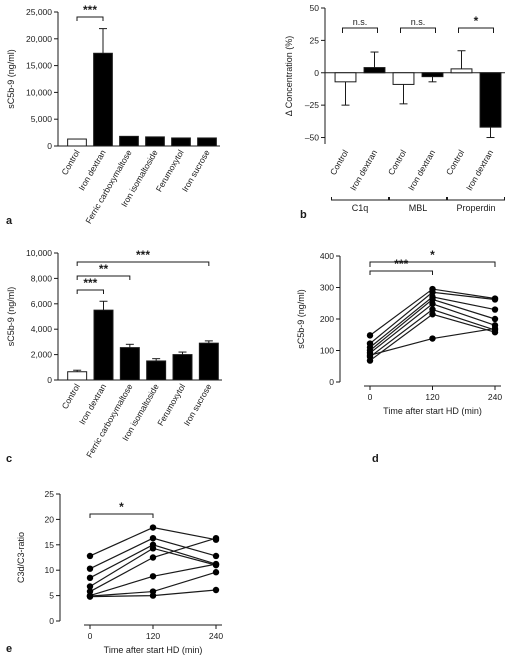 Image resolution: width=520 pixels, height=655 pixels. What do you see at coordinates (476, 21) in the screenshot?
I see `panel-b-significance-label: *` at bounding box center [476, 21].